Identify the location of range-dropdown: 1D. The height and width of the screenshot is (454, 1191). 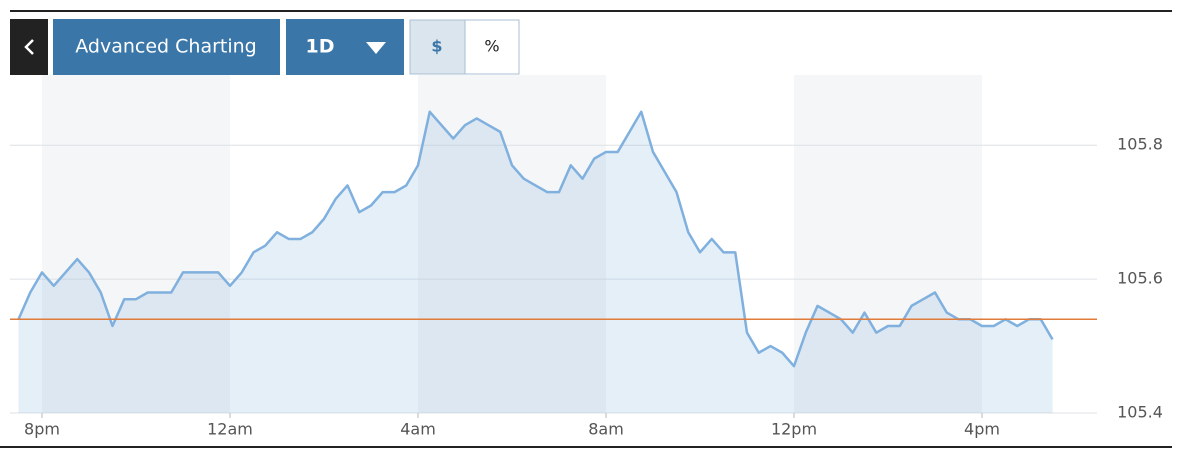
(345, 47).